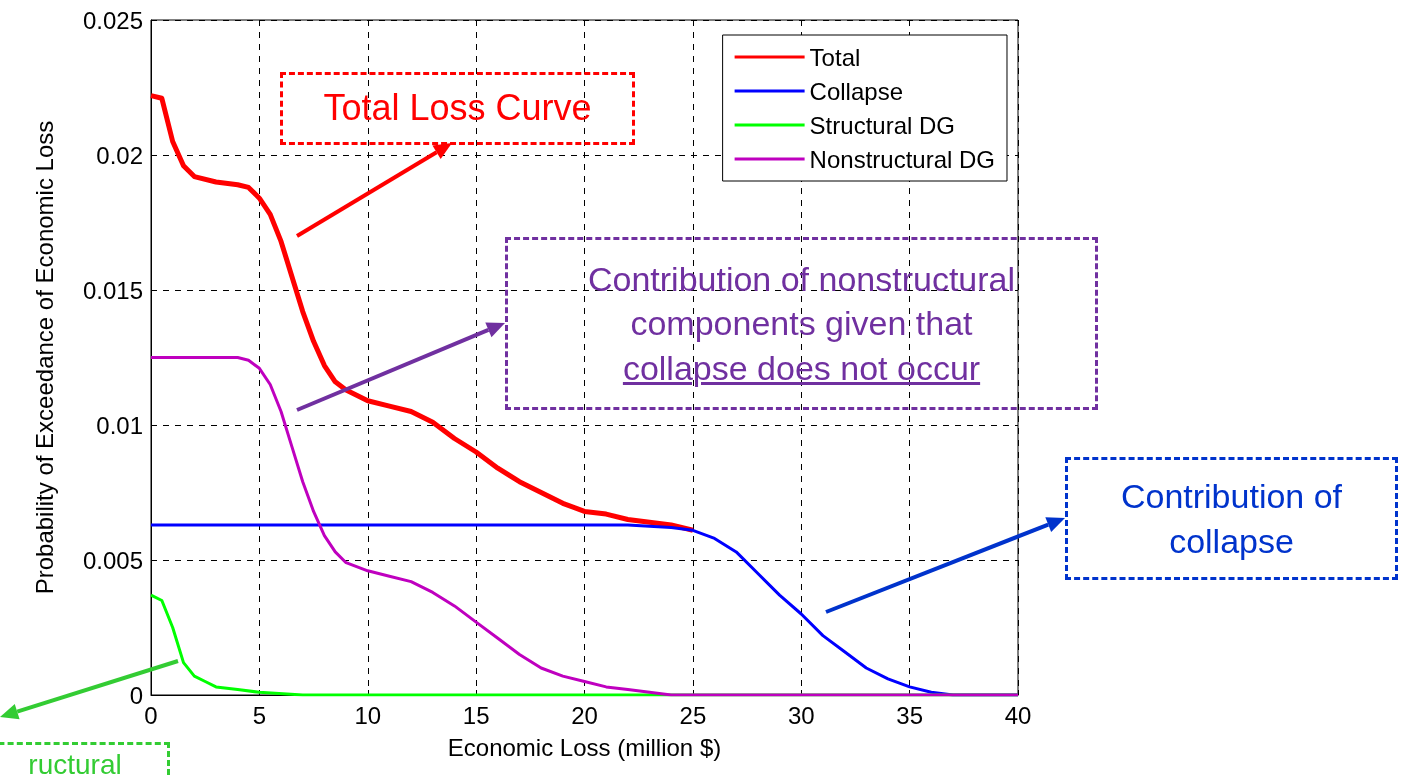  I want to click on text: ructural, so click(75, 762).